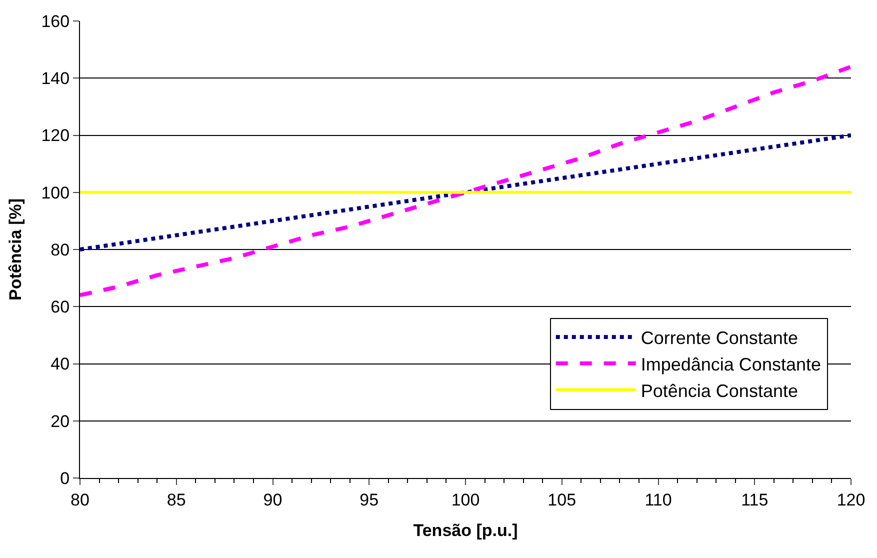  What do you see at coordinates (15, 249) in the screenshot?
I see `y-axis-title: Potência [%]` at bounding box center [15, 249].